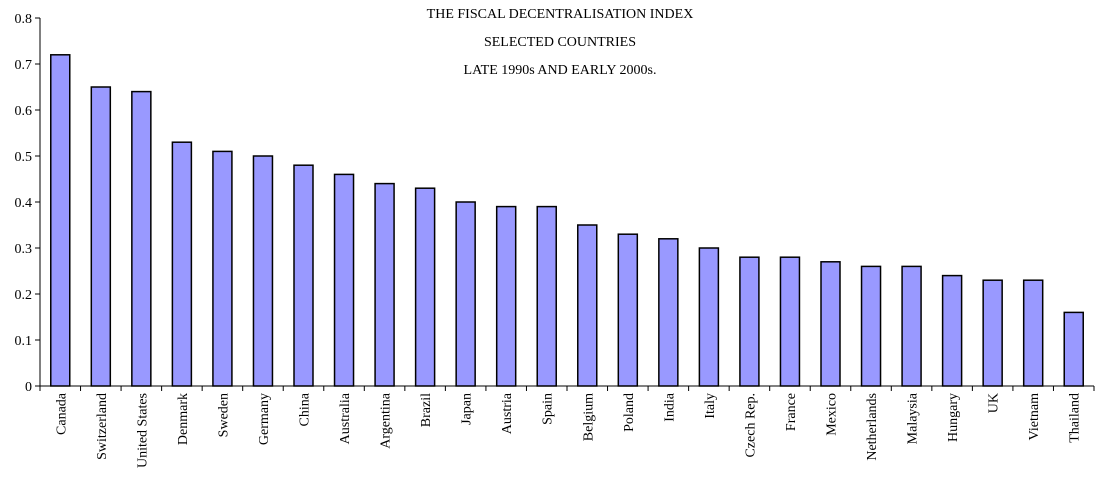  What do you see at coordinates (183, 419) in the screenshot?
I see `x-tick-label: Denmark` at bounding box center [183, 419].